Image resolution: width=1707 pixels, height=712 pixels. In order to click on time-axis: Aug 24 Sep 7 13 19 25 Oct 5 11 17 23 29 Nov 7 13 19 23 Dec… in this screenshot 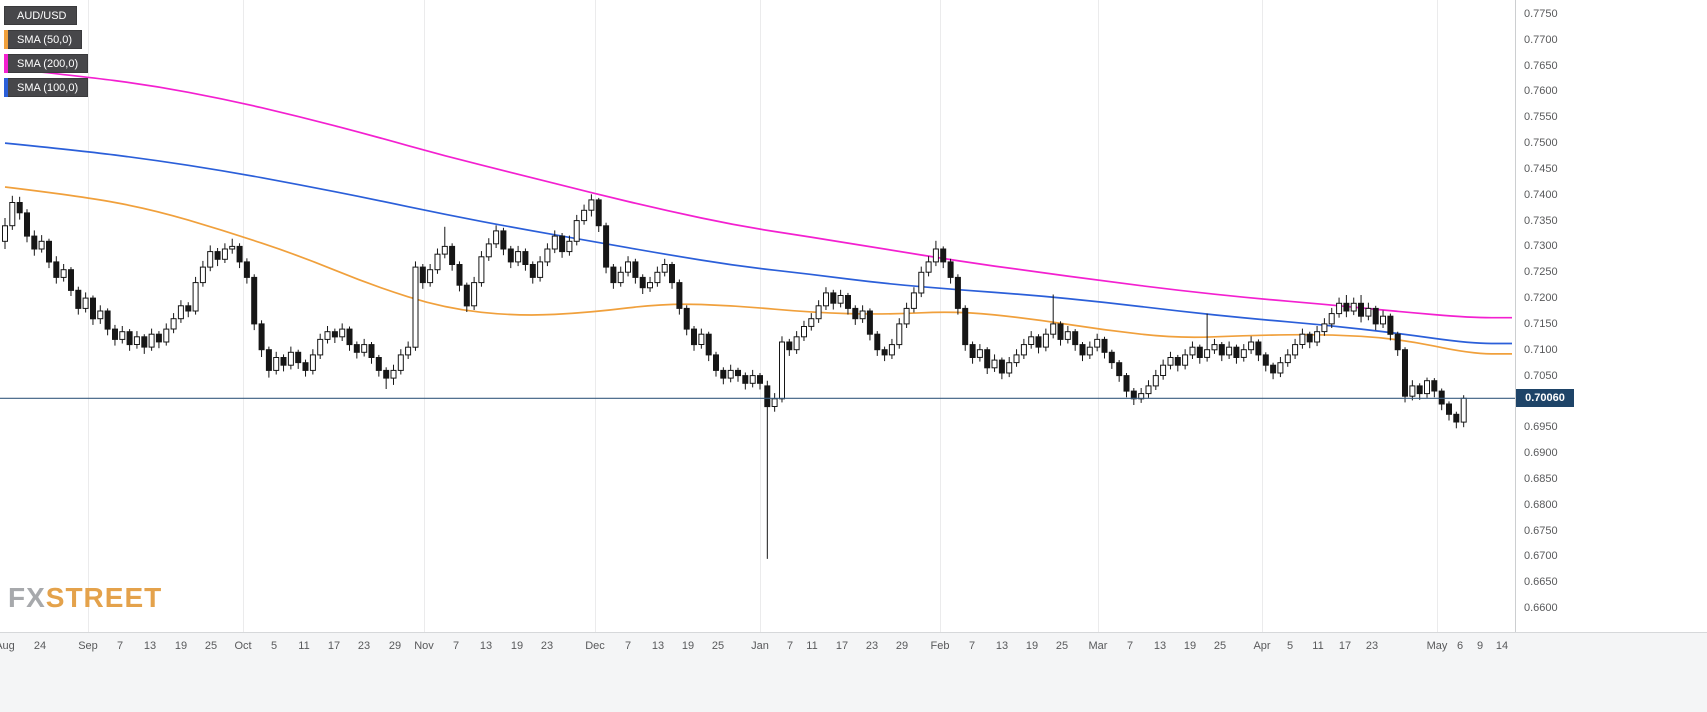, I will do `click(853, 672)`.